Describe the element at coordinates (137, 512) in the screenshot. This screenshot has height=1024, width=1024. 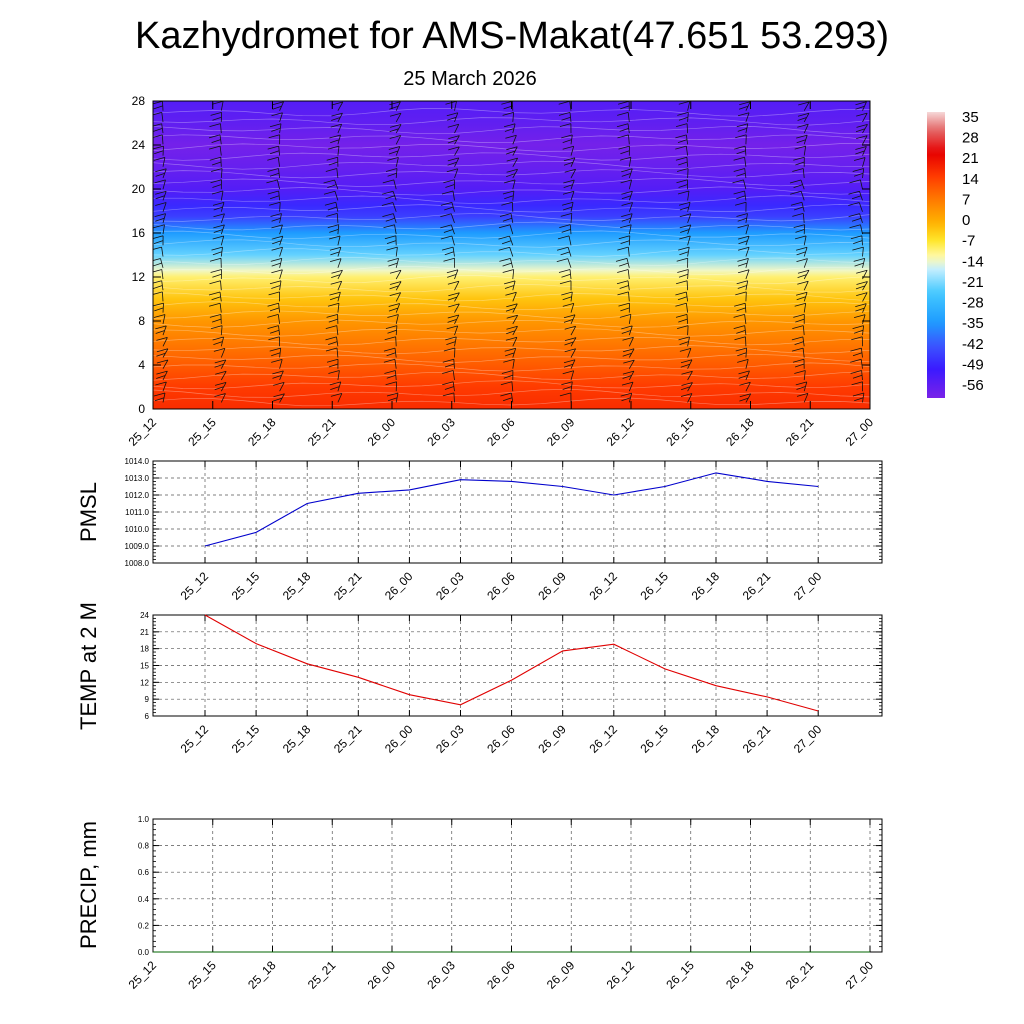
I see `y-tick-label: 1011.0` at that location.